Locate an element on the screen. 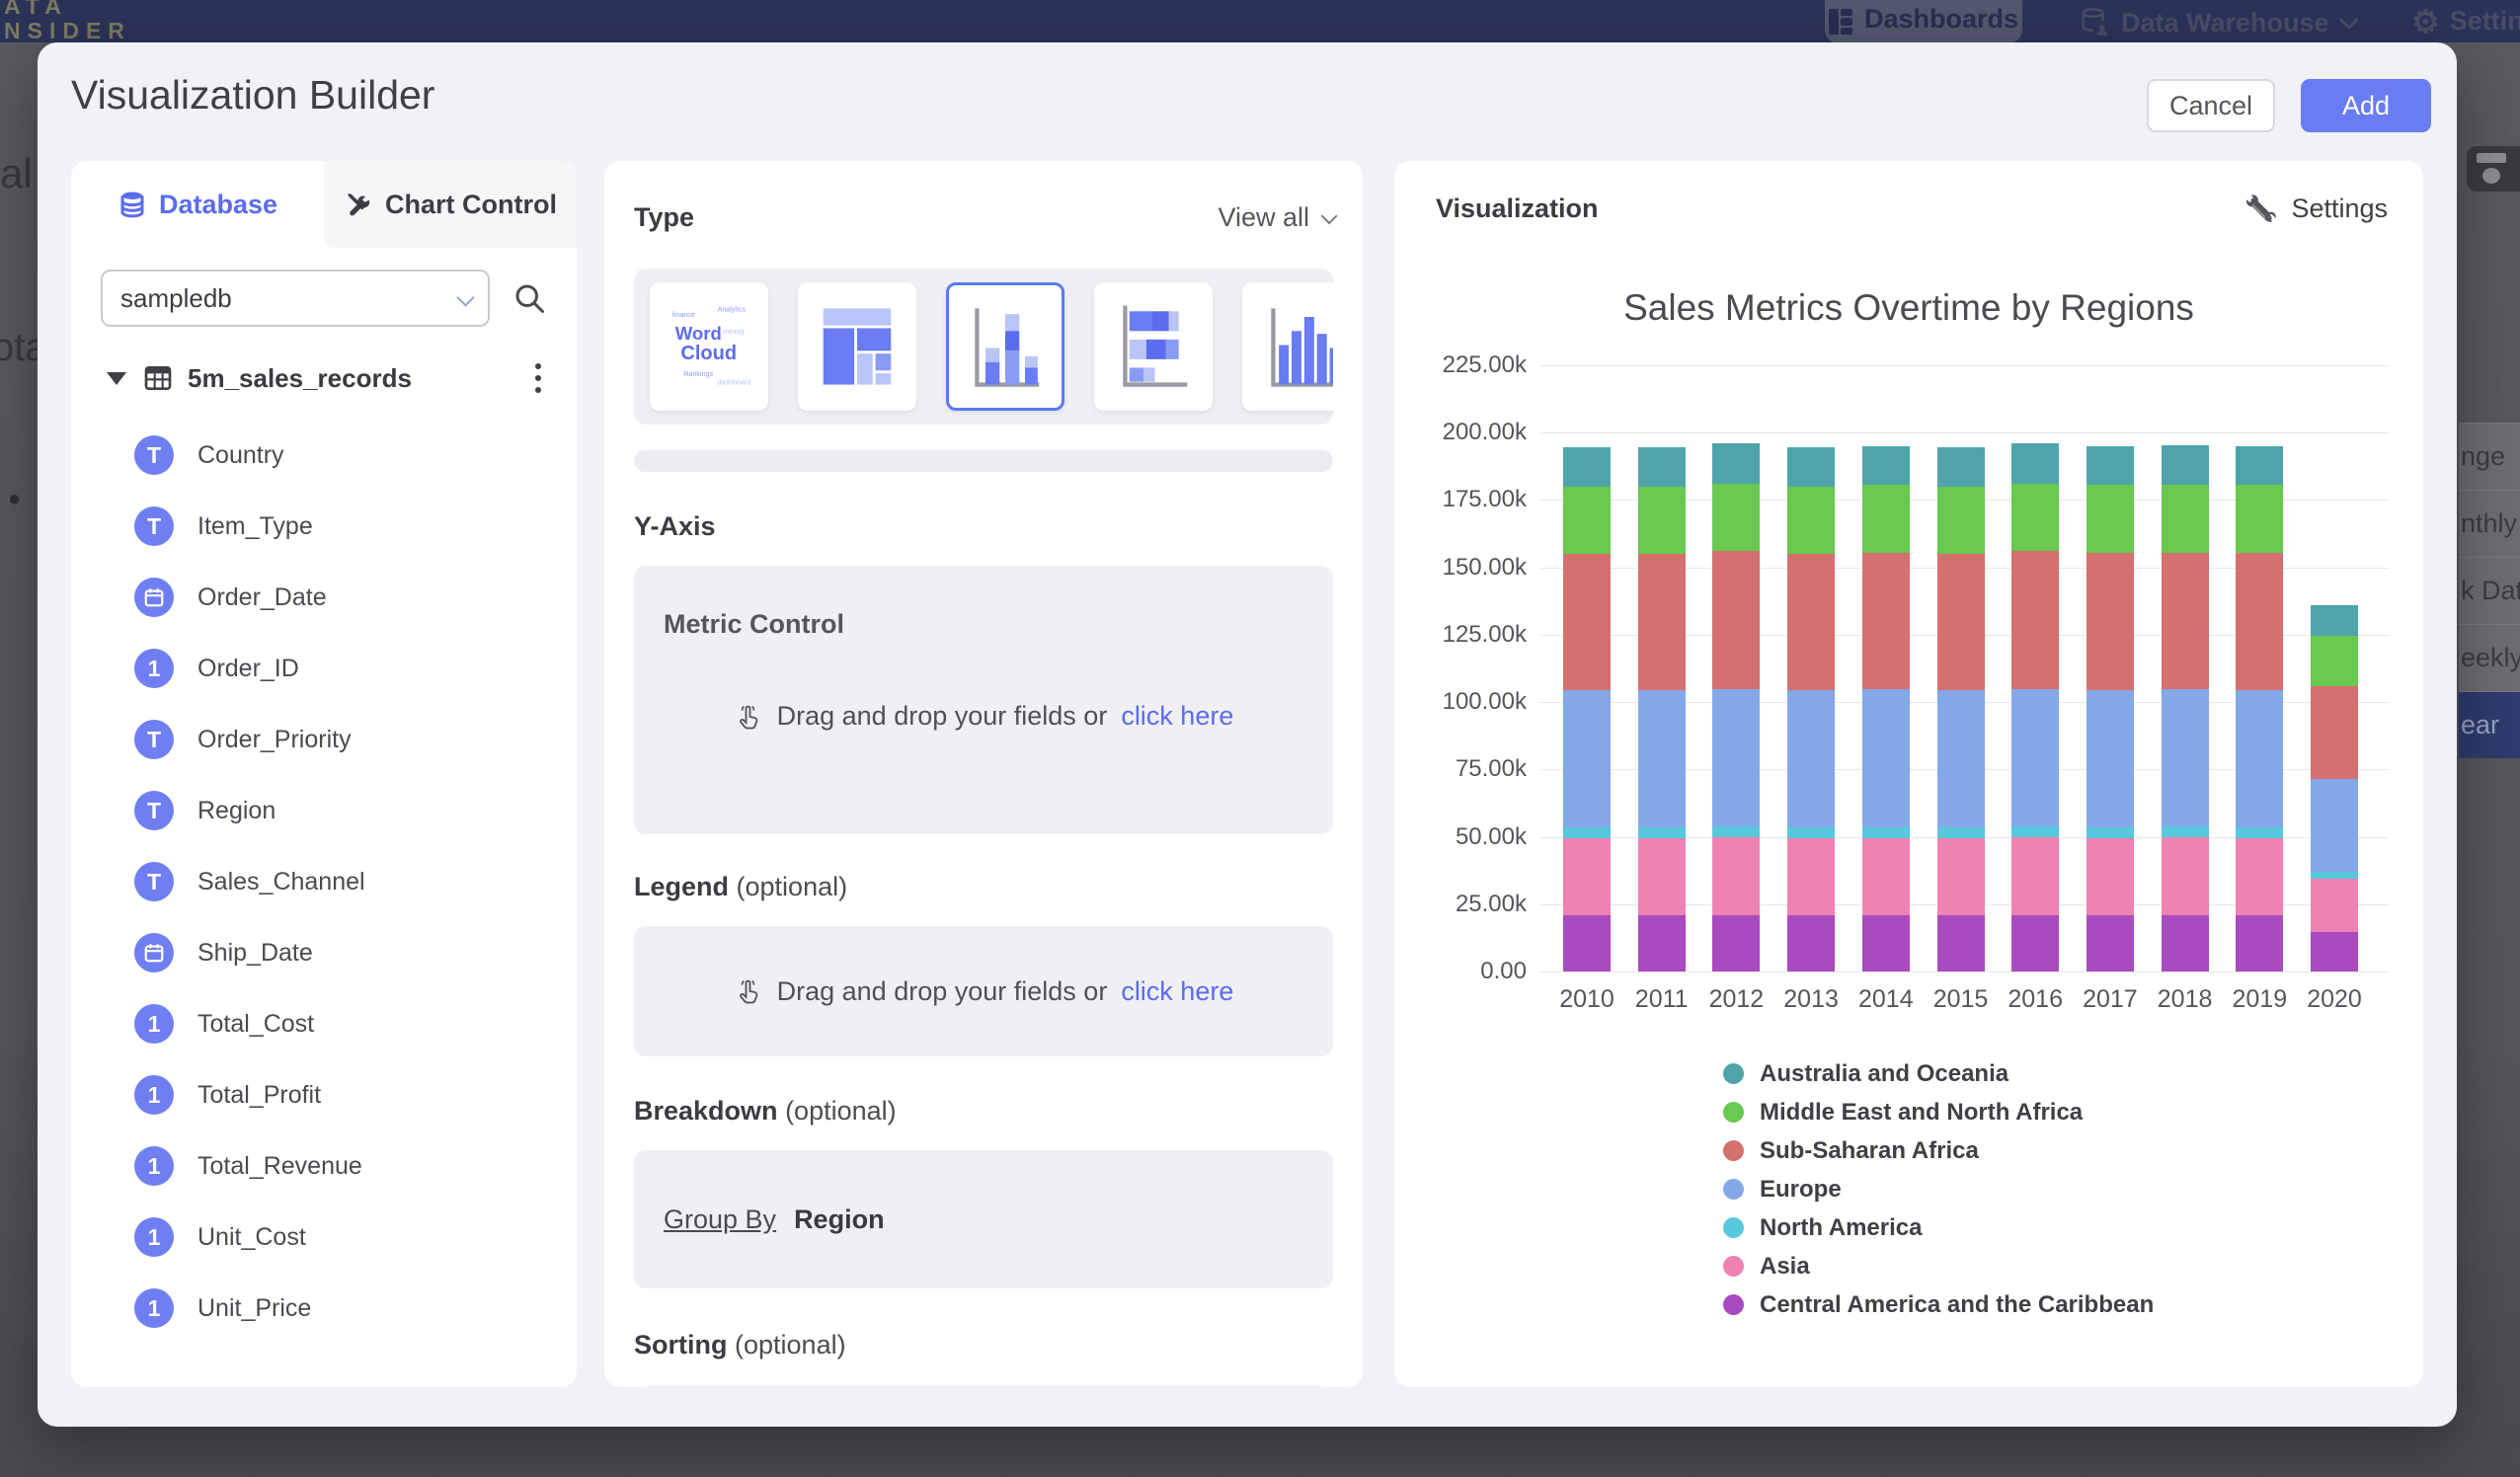  stacked-bar-2011 is located at coordinates (1661, 709).